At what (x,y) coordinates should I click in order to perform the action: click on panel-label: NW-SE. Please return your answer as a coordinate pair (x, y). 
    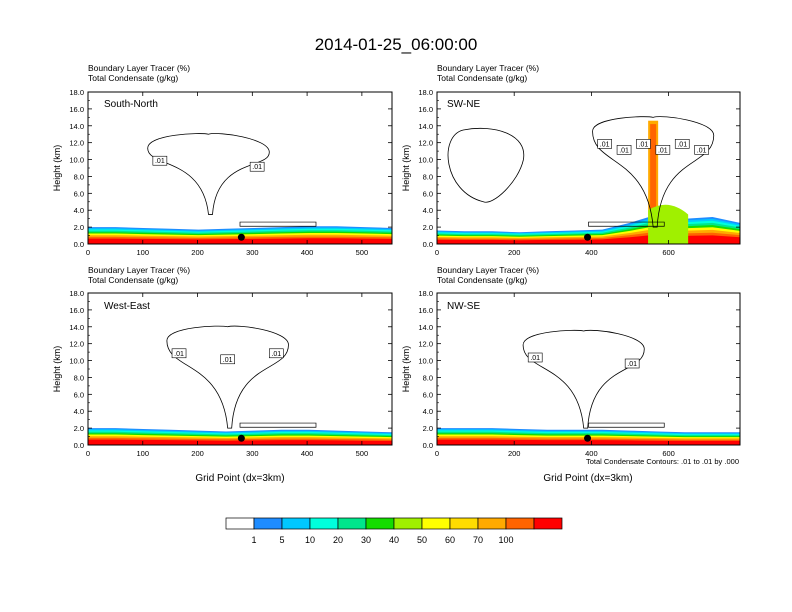
    Looking at the image, I should click on (463, 306).